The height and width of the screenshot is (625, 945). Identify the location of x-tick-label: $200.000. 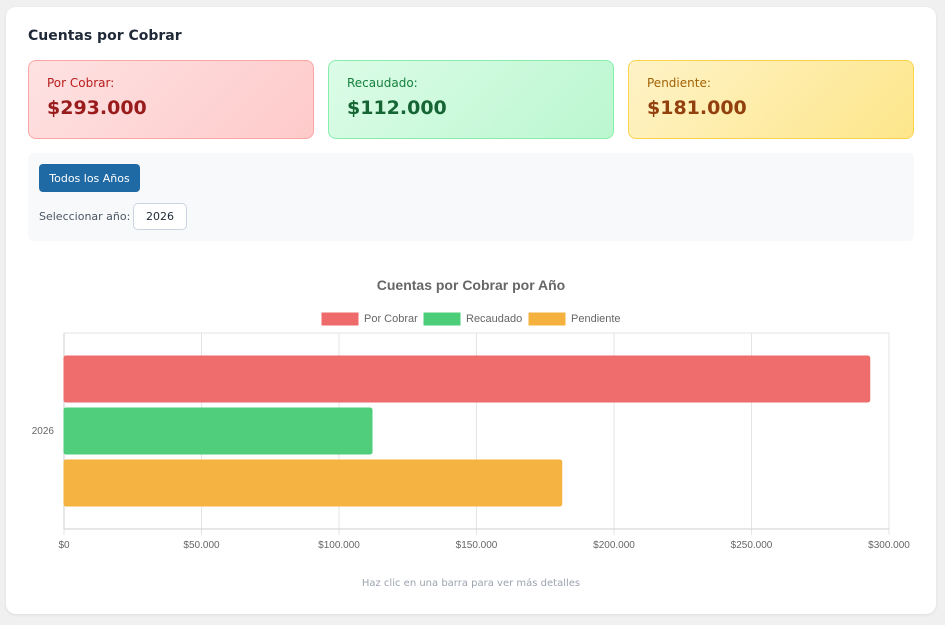
(614, 545).